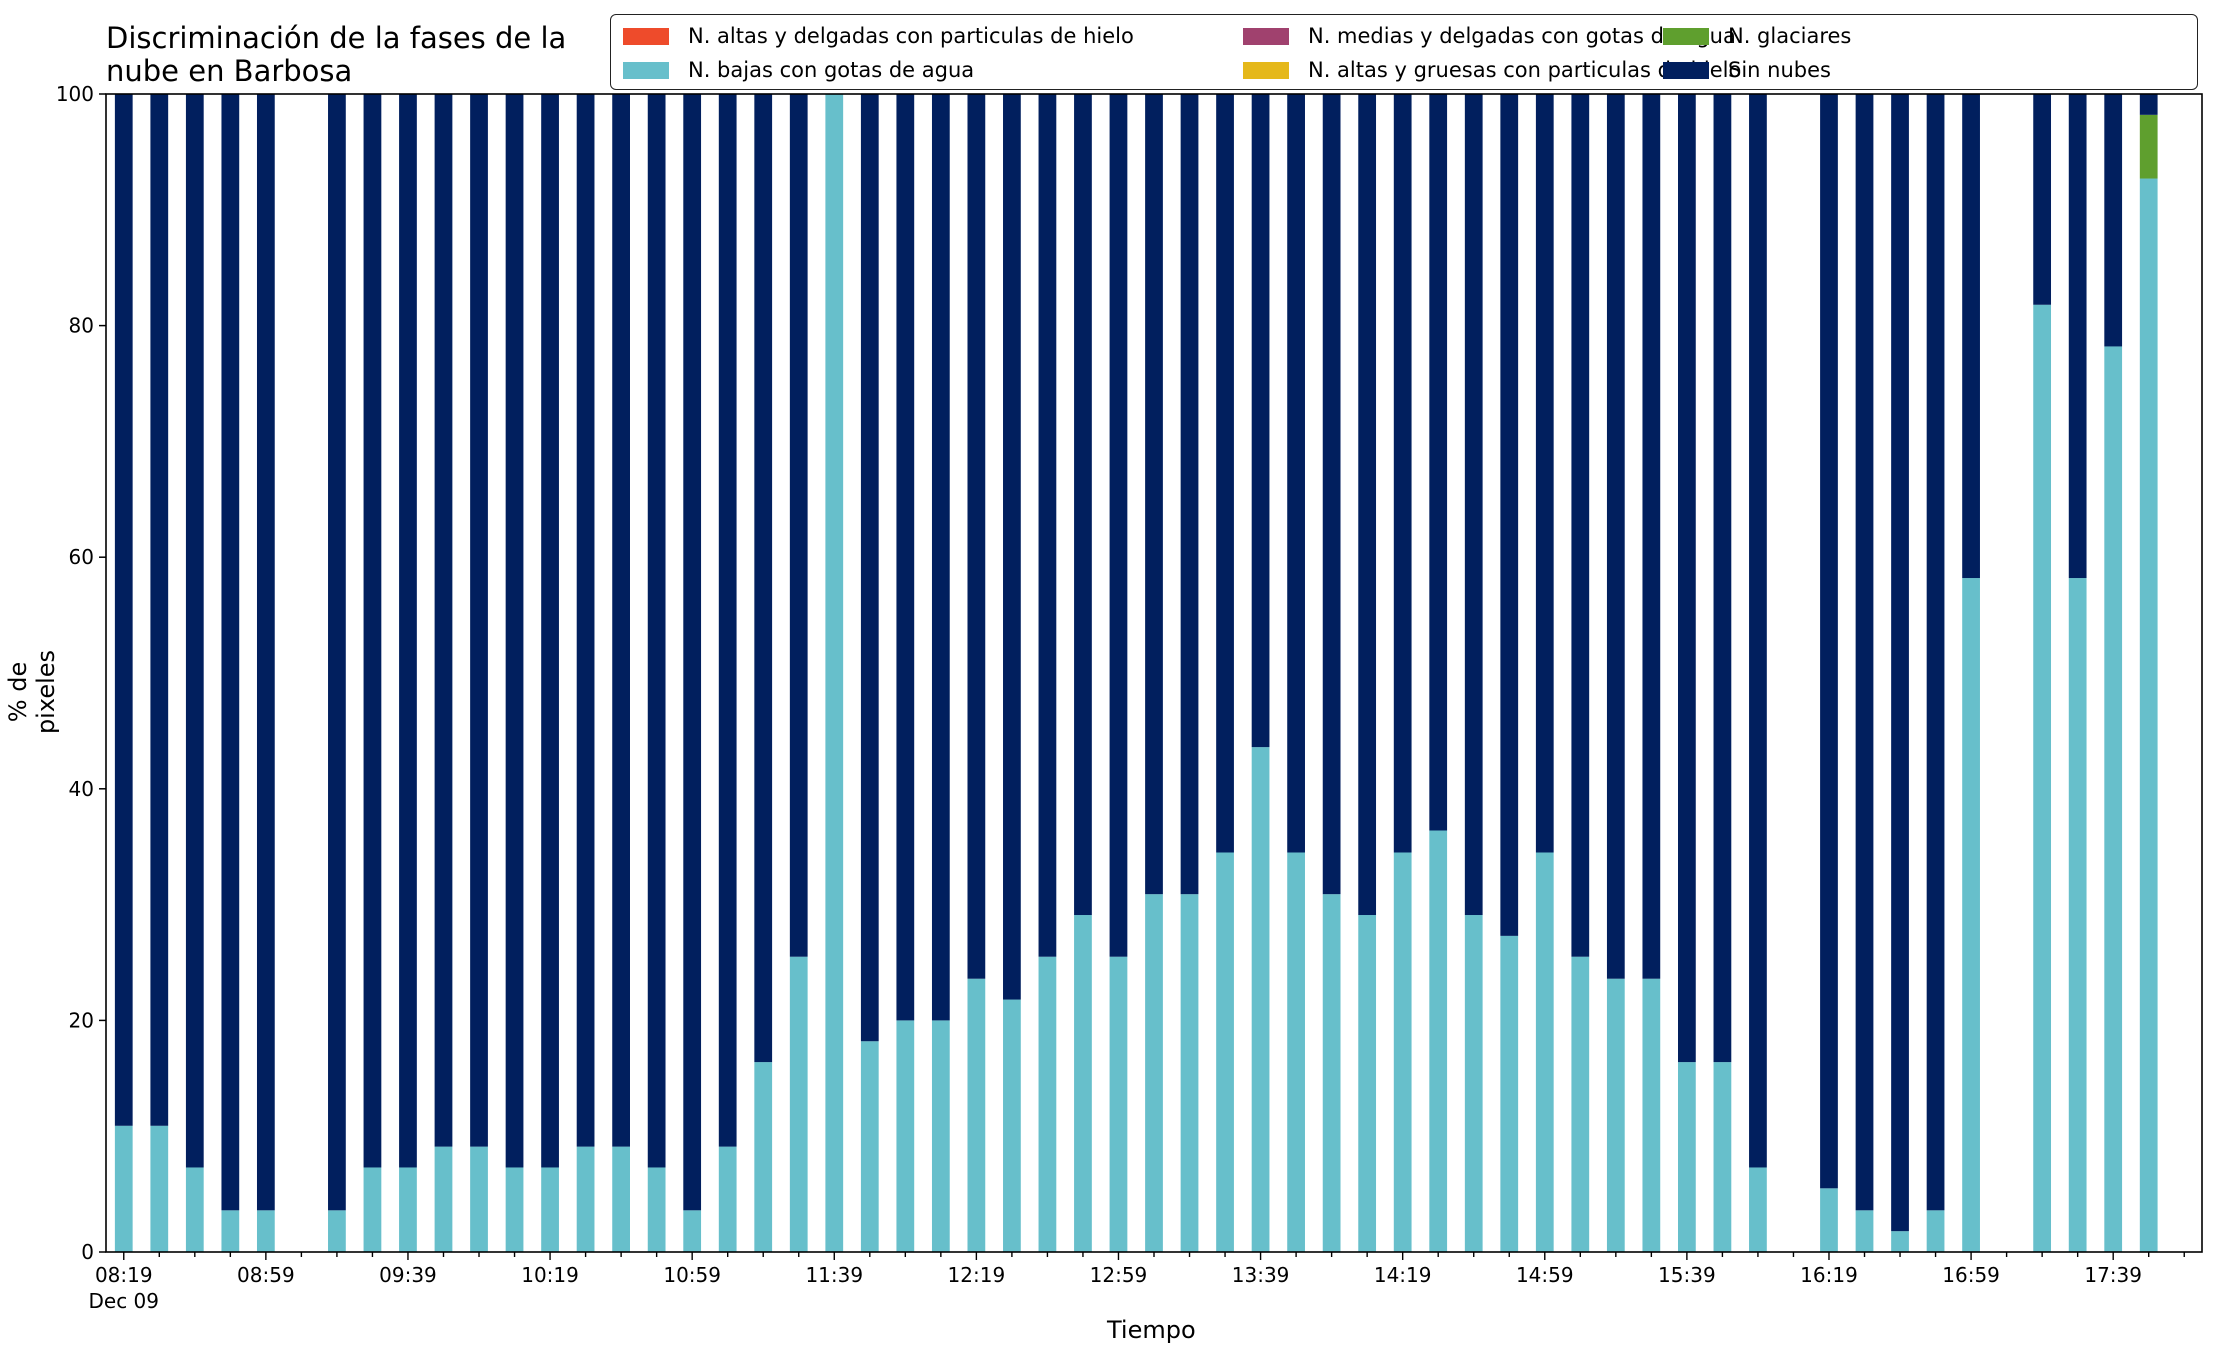 Image resolution: width=2216 pixels, height=1355 pixels. I want to click on x-tick-sublabel: Dec 09, so click(124, 1301).